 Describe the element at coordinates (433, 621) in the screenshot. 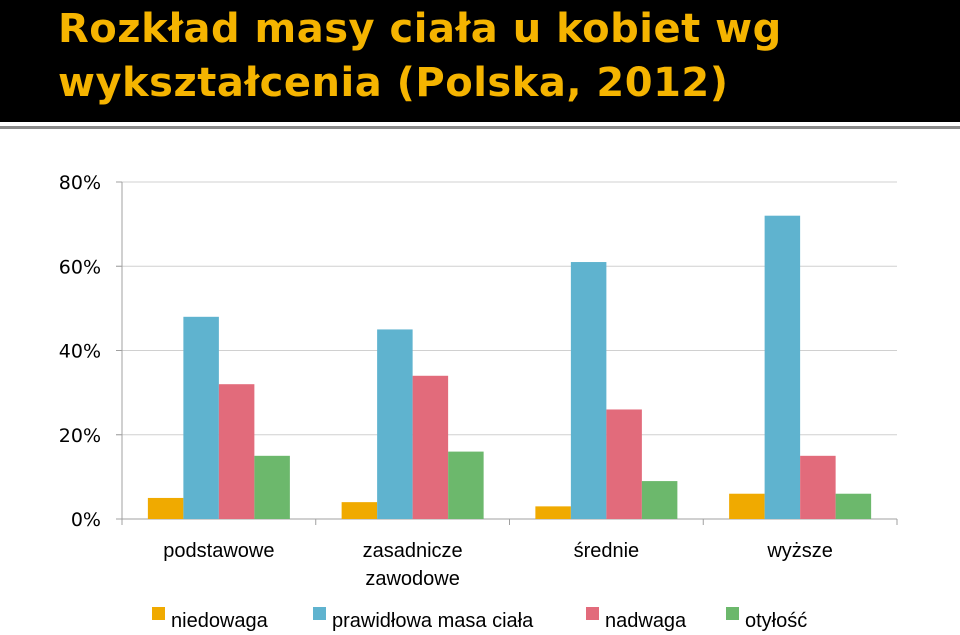

I see `legend-label: prawidłowa masa ciała` at that location.